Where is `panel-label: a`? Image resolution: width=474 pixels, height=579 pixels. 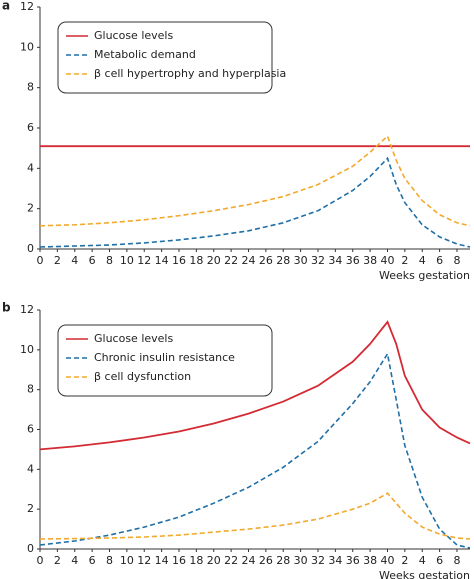
panel-label: a is located at coordinates (6, 6).